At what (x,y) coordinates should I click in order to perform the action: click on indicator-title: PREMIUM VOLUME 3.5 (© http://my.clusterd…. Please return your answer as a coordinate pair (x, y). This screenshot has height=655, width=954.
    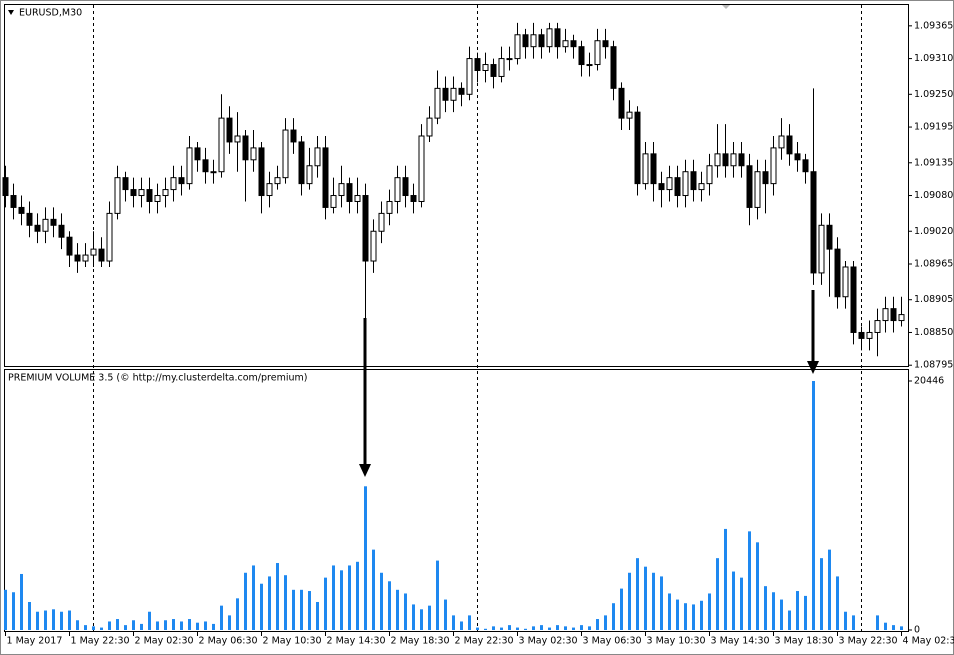
    Looking at the image, I should click on (157, 378).